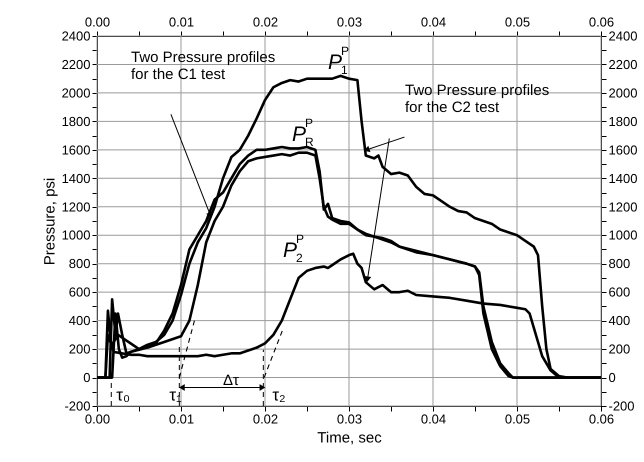 The image size is (644, 462). What do you see at coordinates (79, 264) in the screenshot?
I see `y-tick-label: 800` at bounding box center [79, 264].